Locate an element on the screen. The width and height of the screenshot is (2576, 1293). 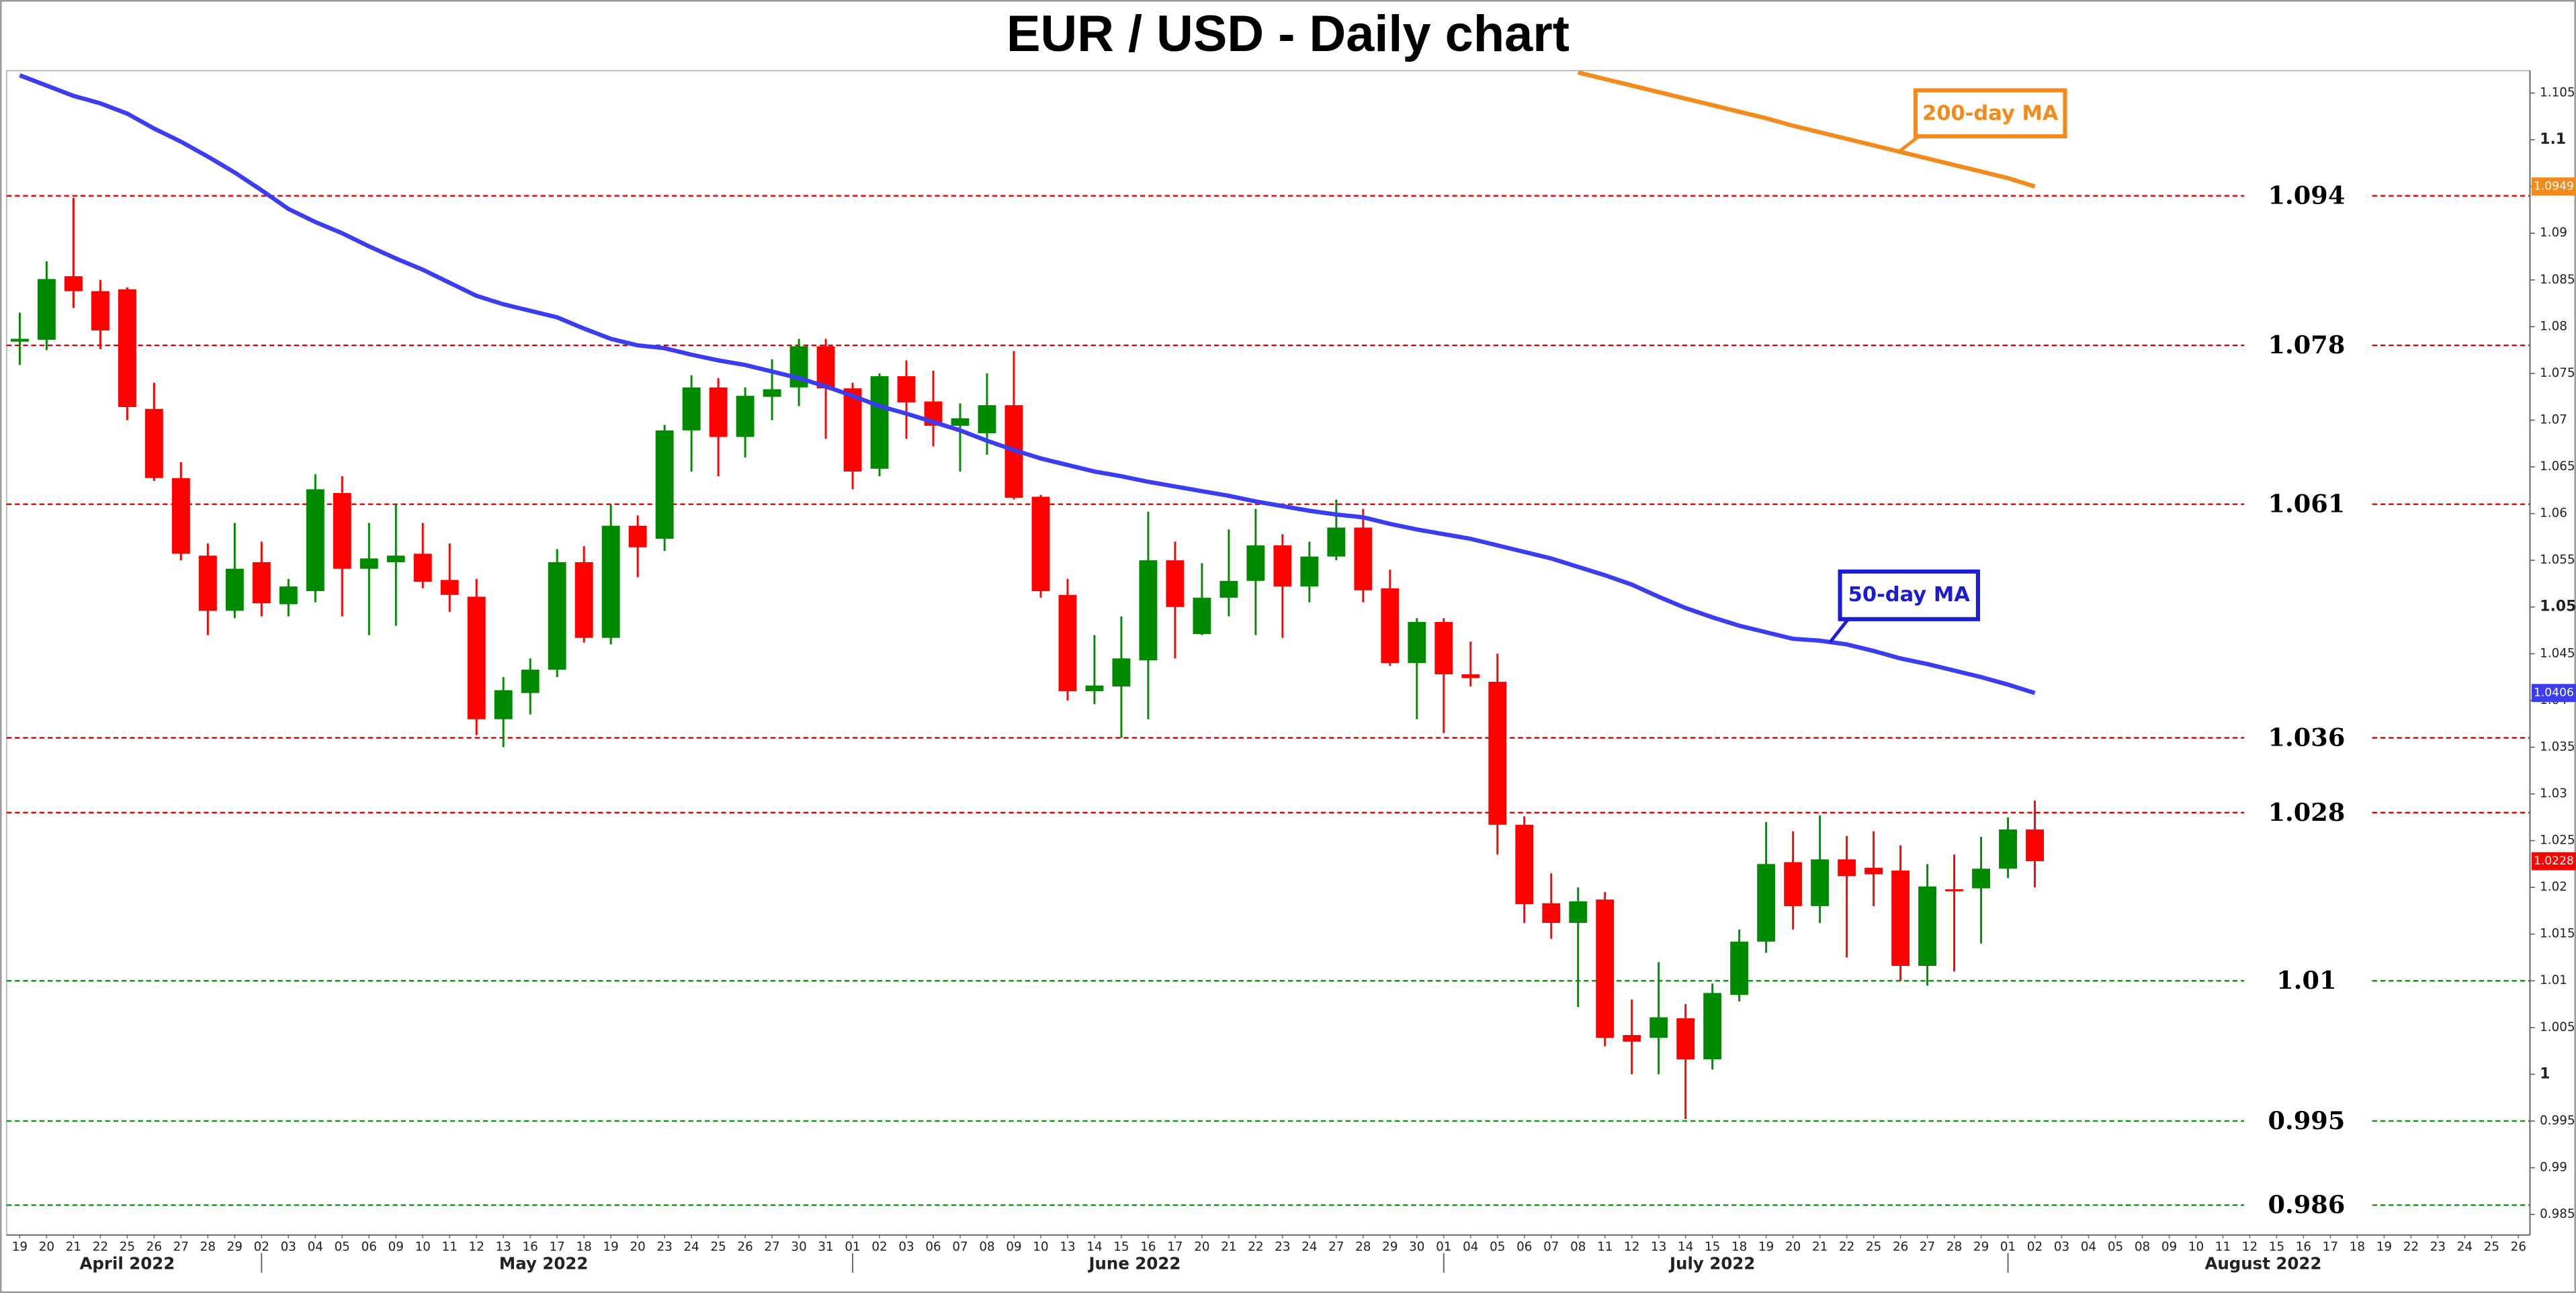
y-tick-label: 1.035 is located at coordinates (2557, 747).